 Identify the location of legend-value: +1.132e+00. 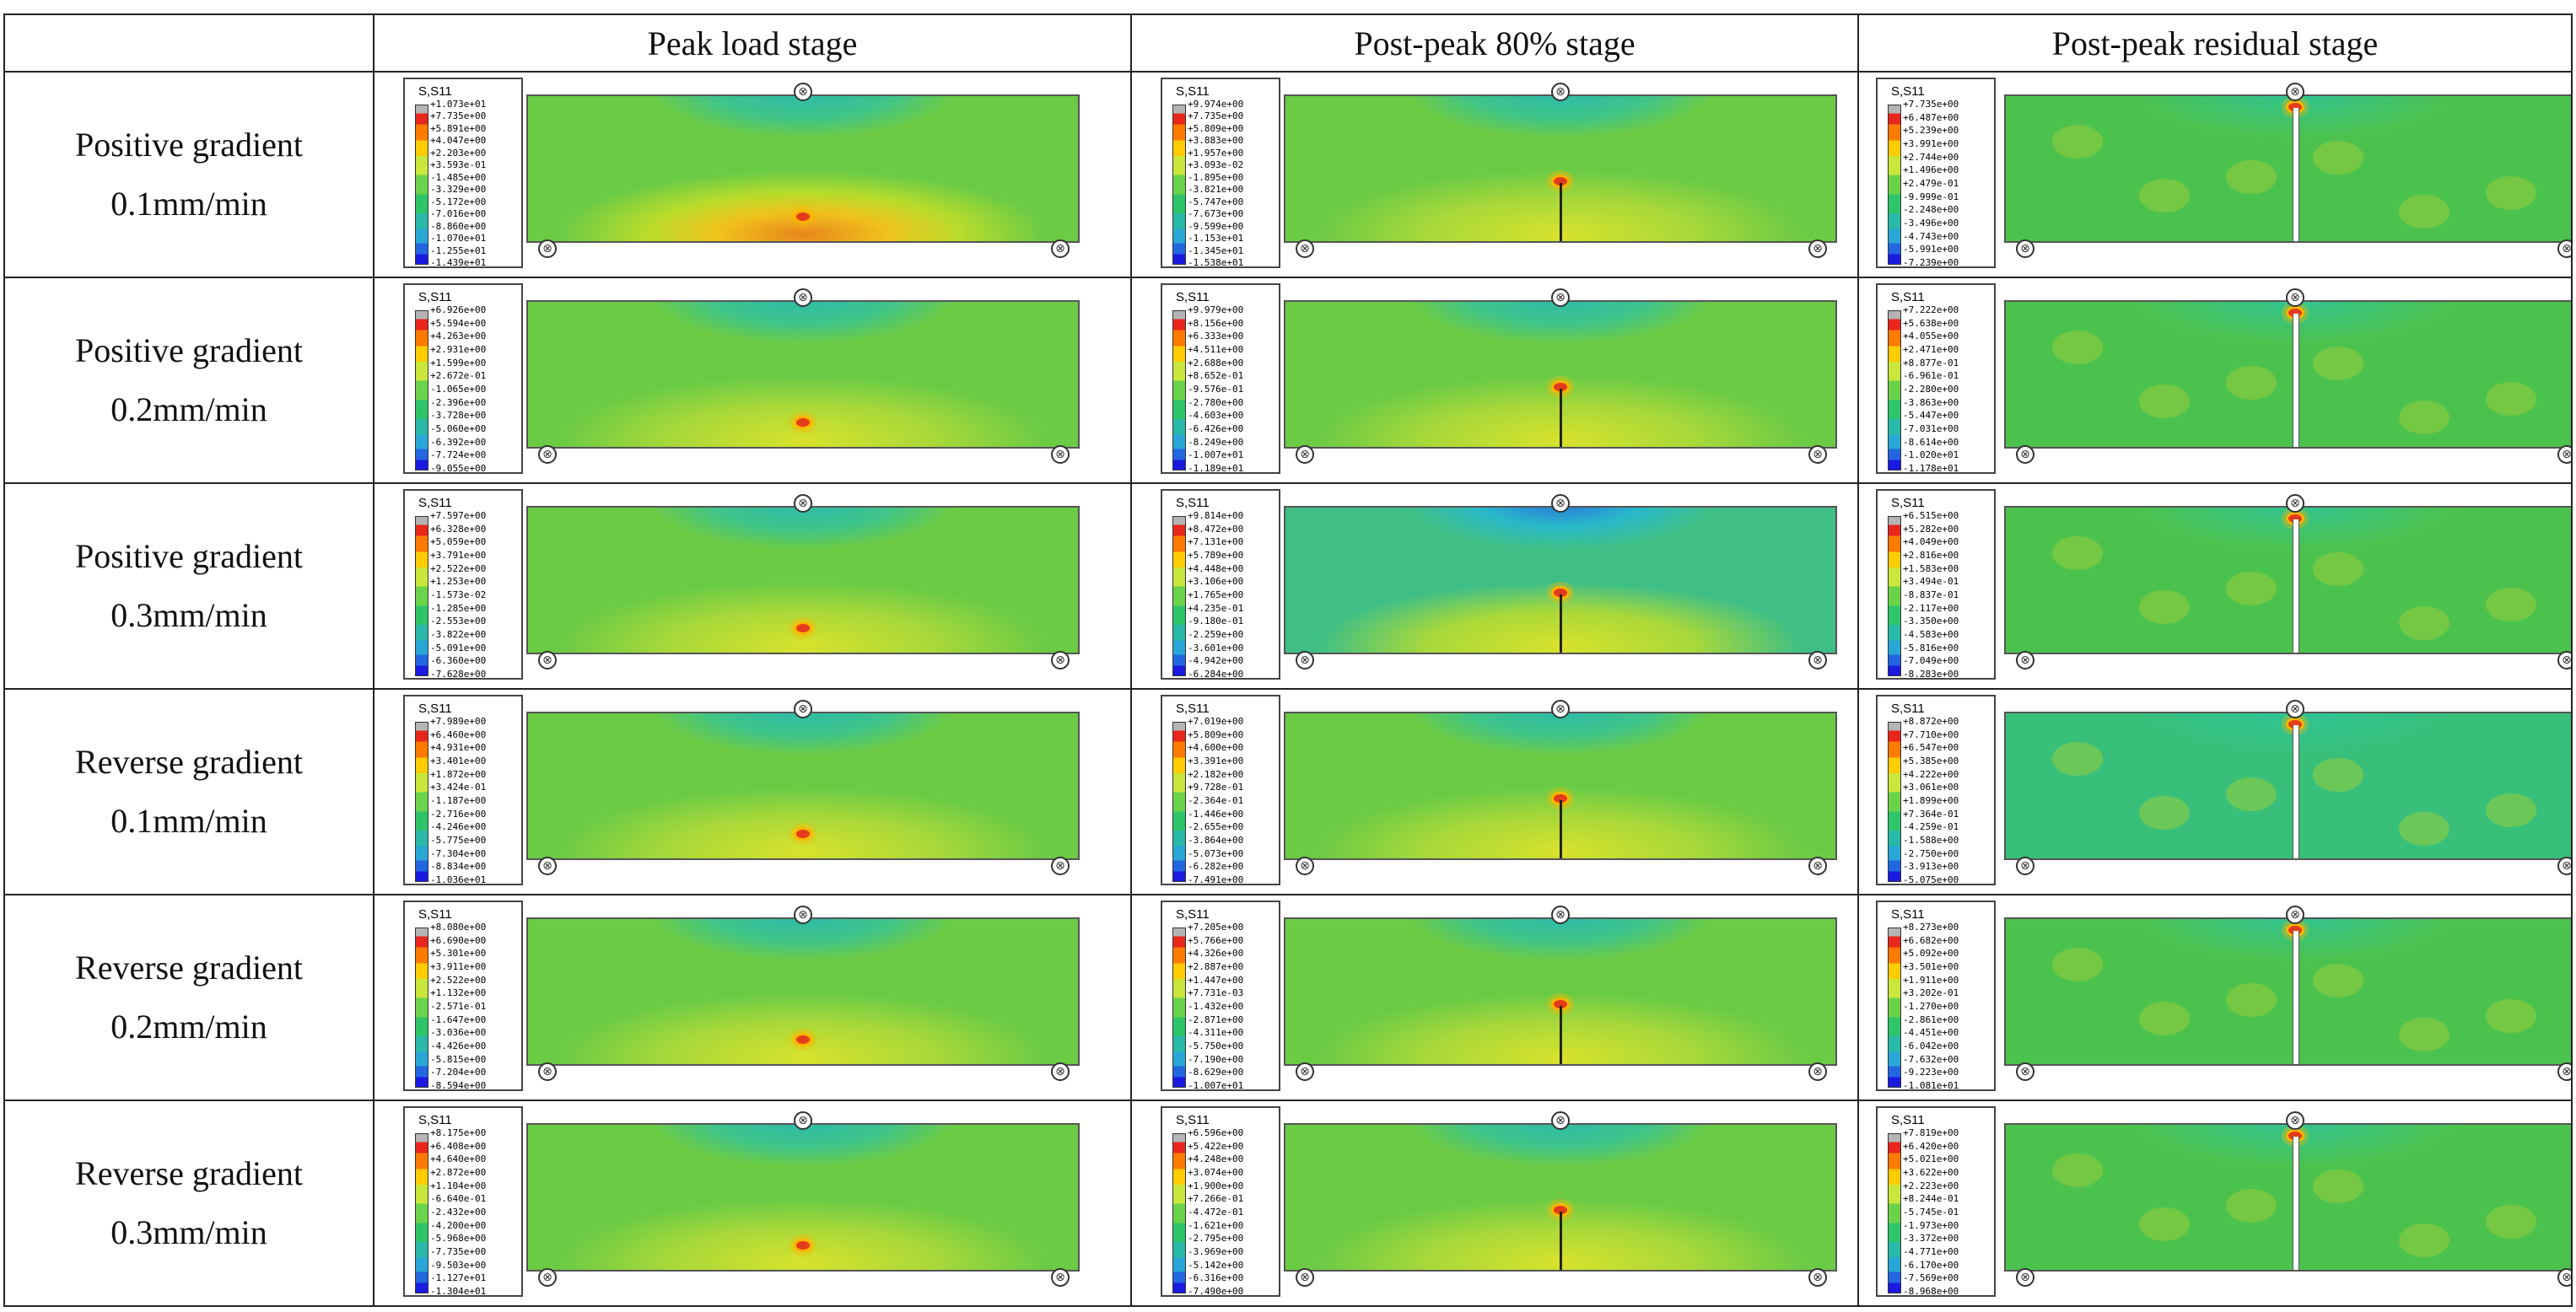
(458, 993).